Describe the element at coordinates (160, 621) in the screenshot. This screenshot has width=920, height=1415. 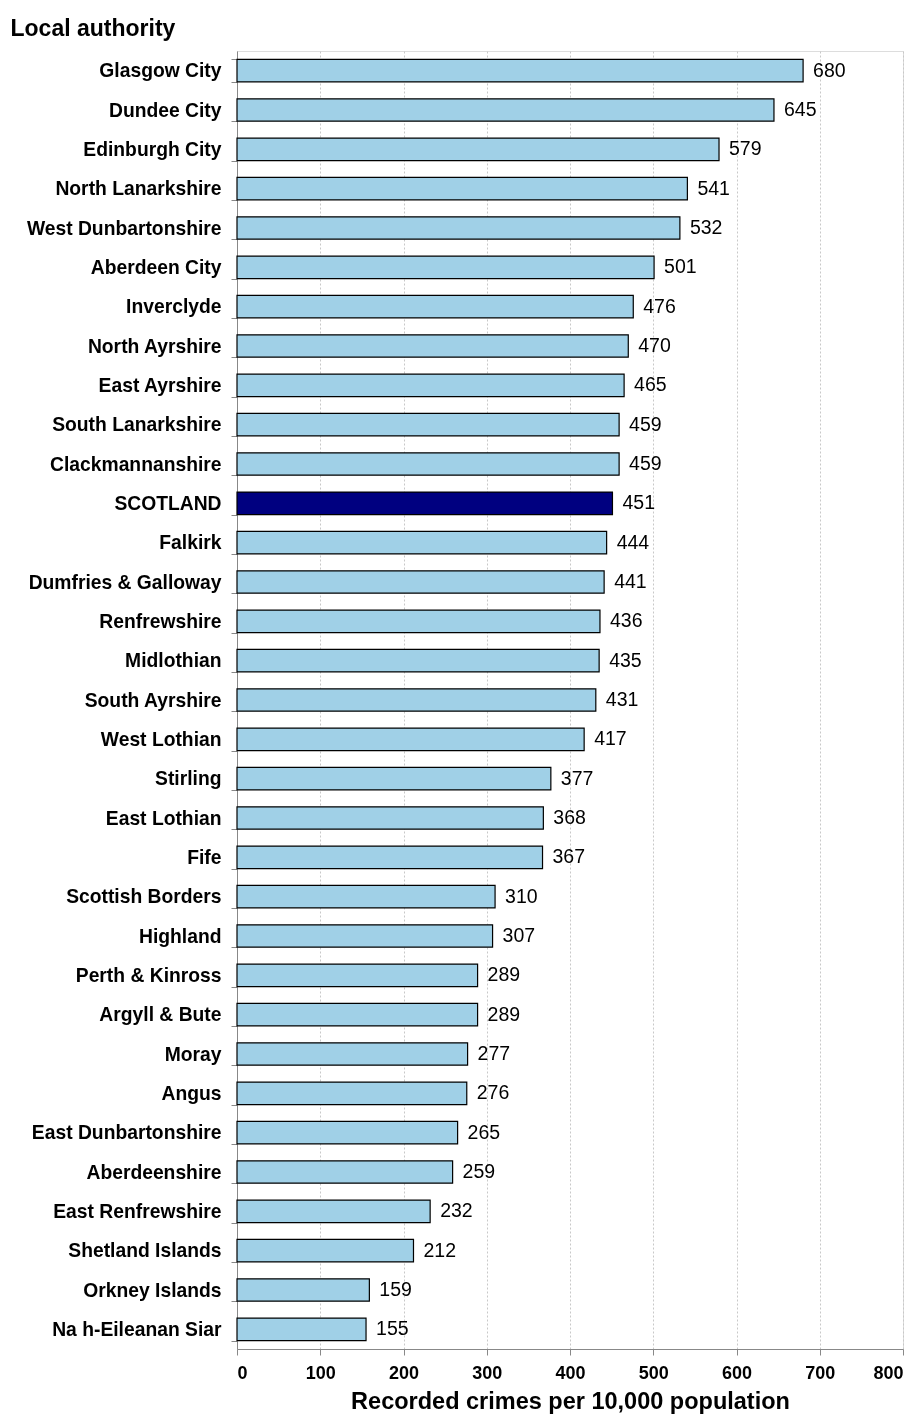
I see `y-tick-label: Renfrewshire` at that location.